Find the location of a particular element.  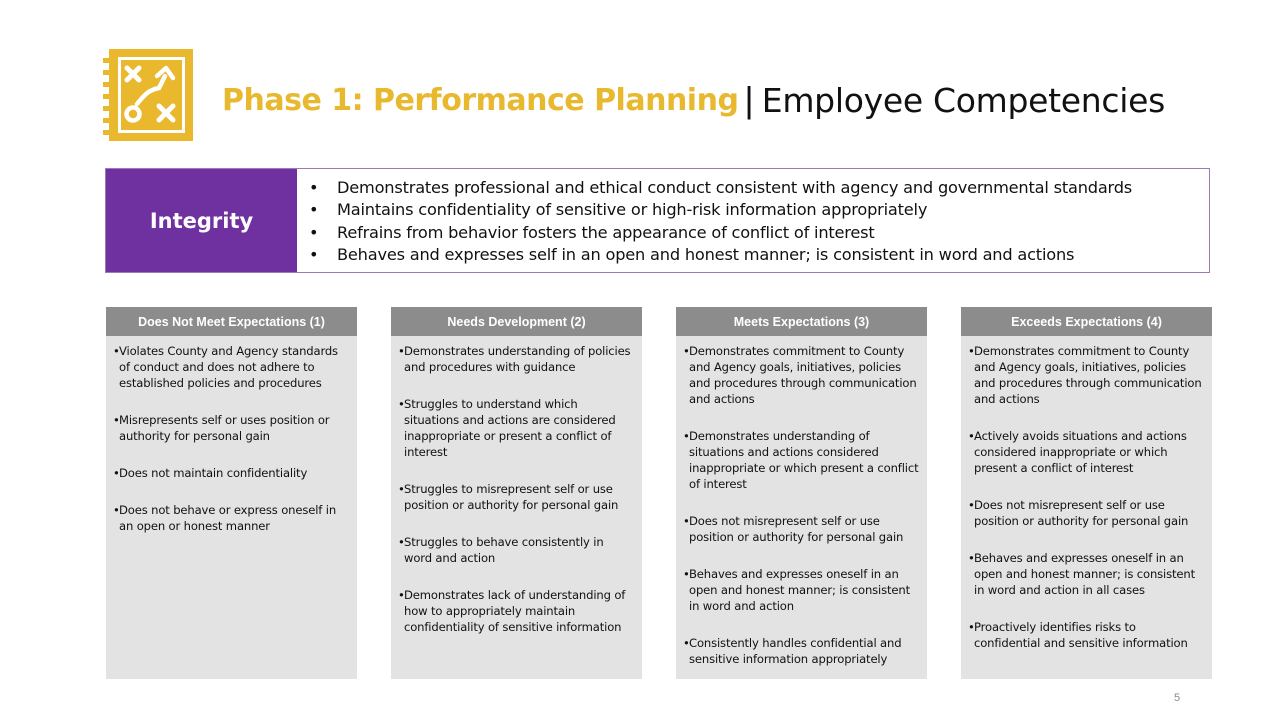

column-header: Meets Expectations (3) is located at coordinates (801, 321).